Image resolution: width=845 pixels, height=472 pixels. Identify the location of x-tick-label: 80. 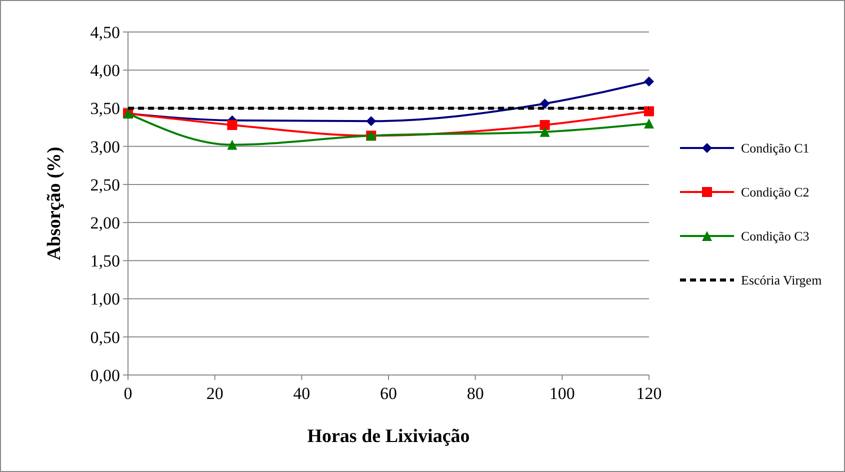
(475, 393).